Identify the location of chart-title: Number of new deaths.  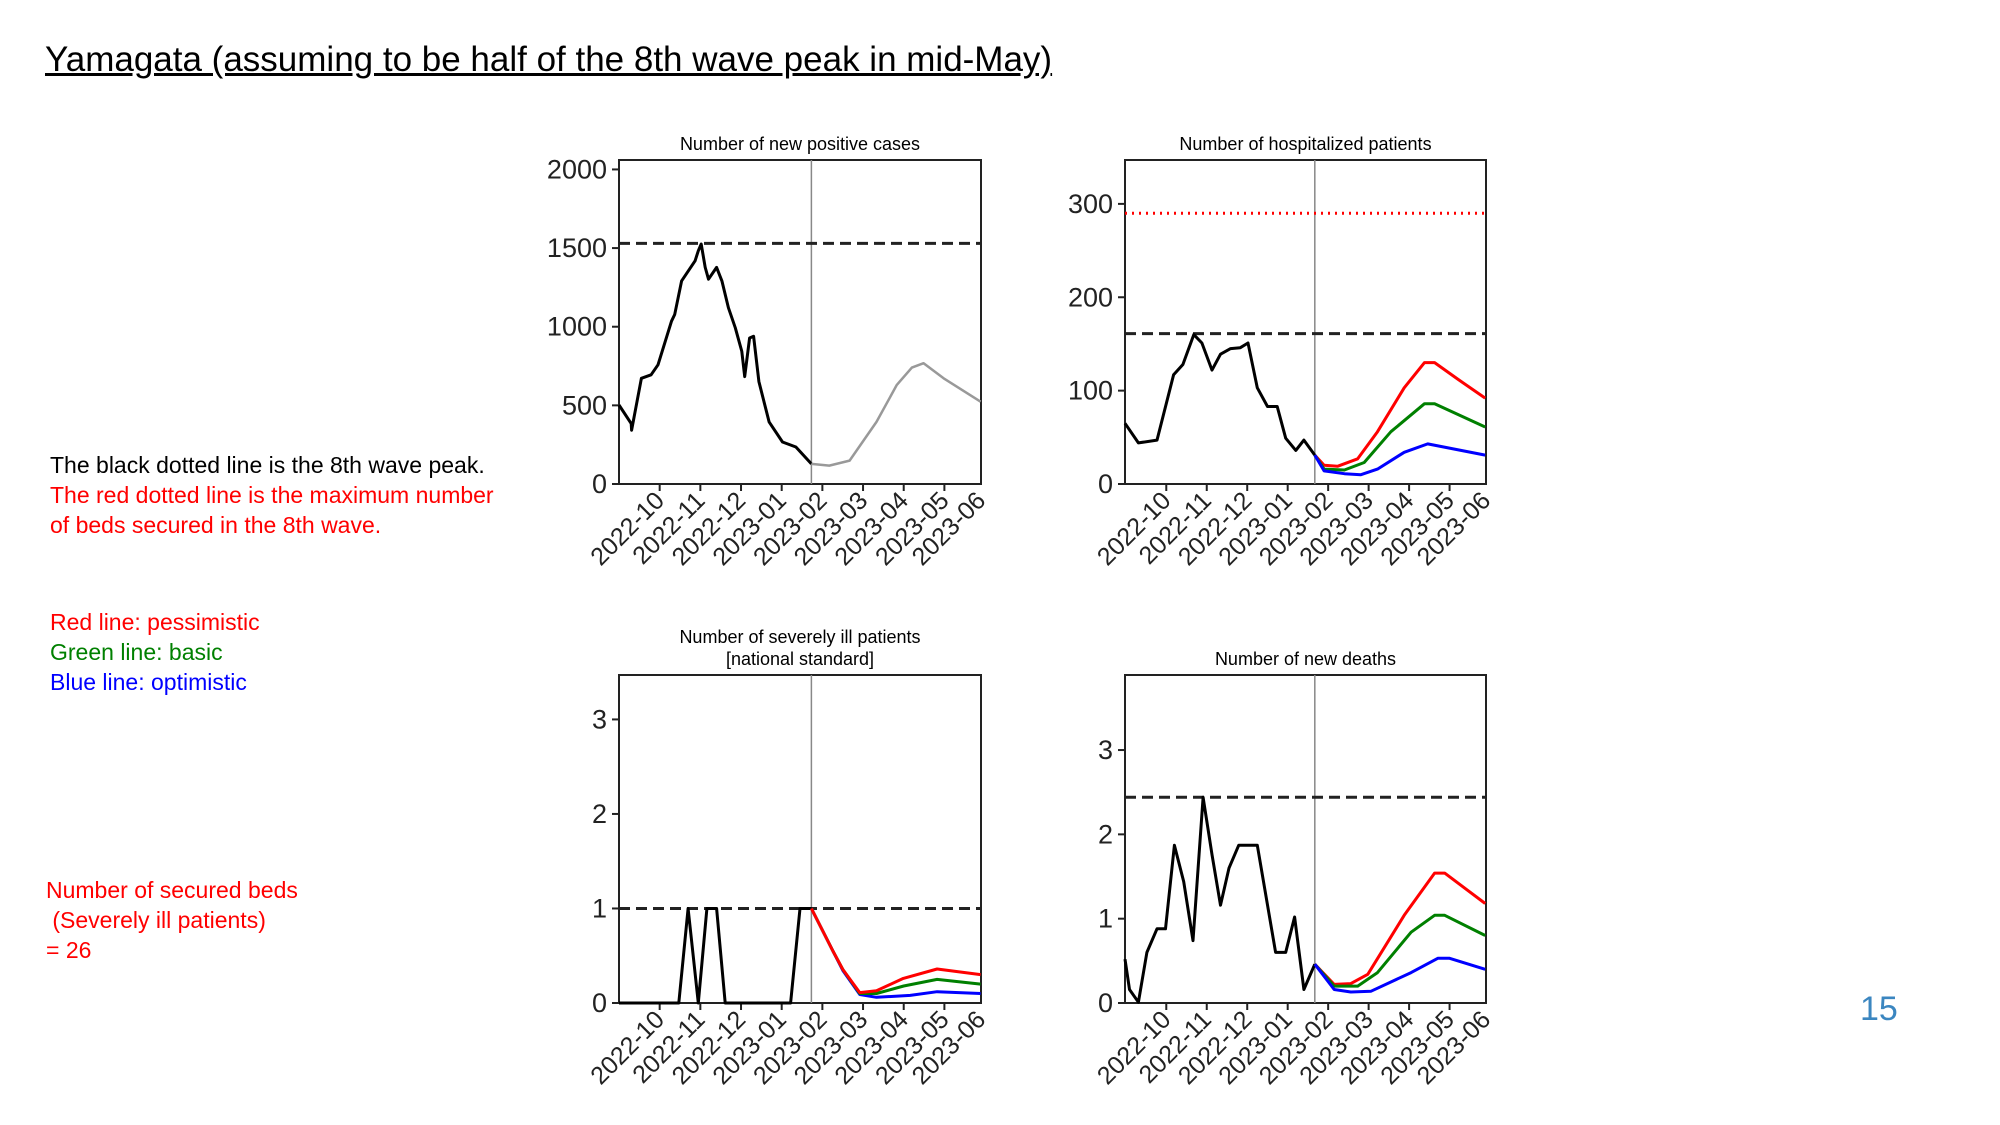
(1305, 659).